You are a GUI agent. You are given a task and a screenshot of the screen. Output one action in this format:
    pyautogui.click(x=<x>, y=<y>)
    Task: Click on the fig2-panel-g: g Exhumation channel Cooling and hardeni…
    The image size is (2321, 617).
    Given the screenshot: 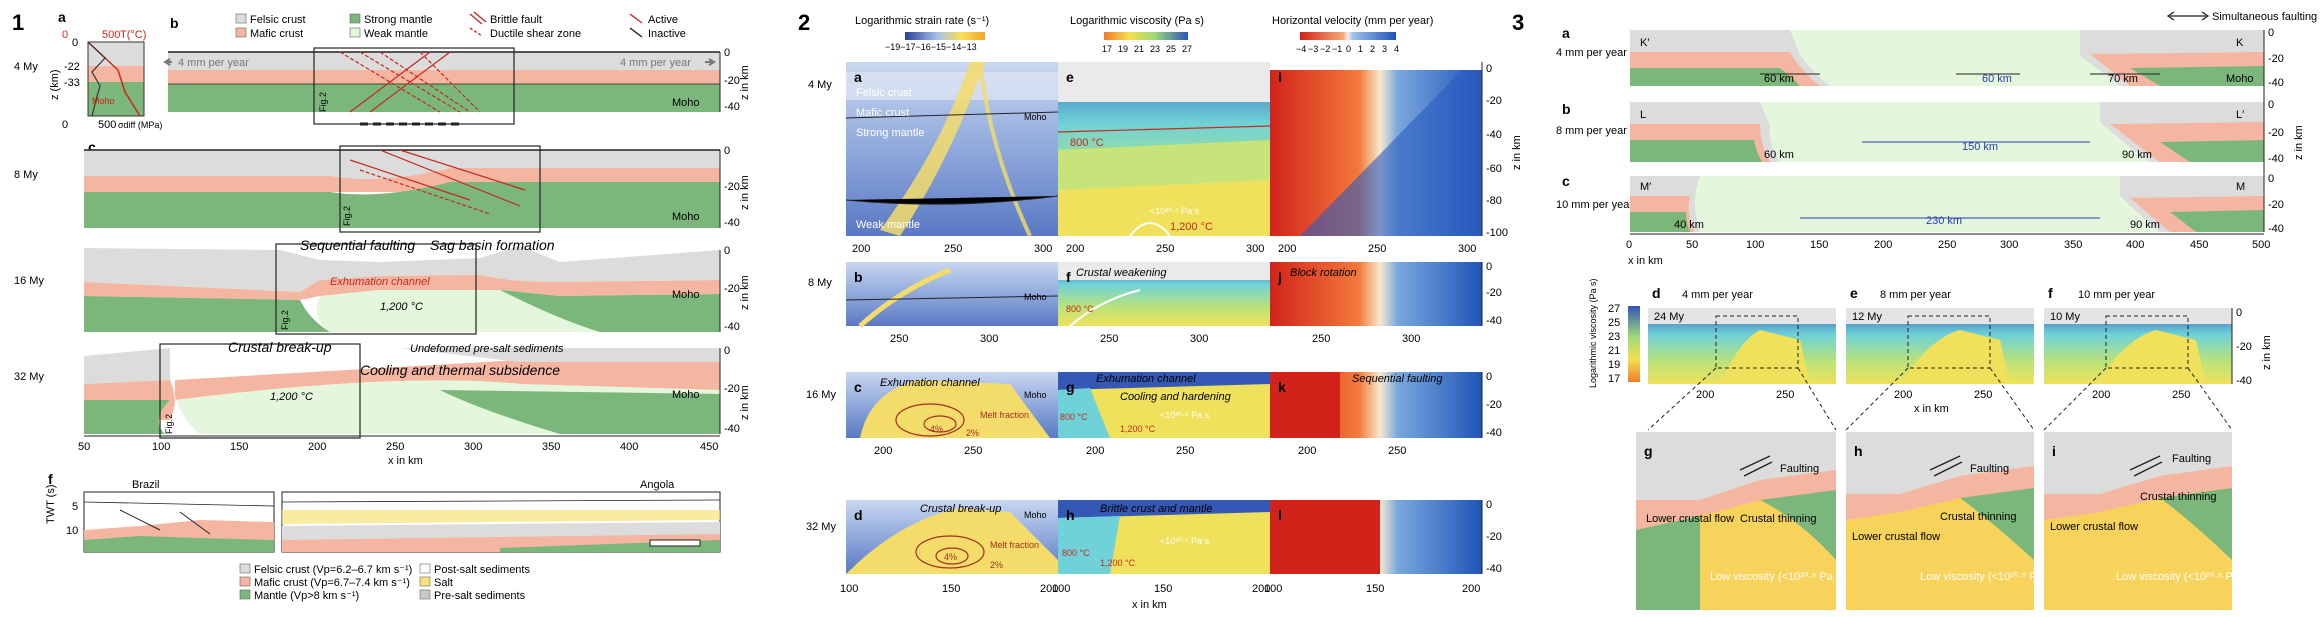 What is the action you would take?
    pyautogui.click(x=1164, y=414)
    